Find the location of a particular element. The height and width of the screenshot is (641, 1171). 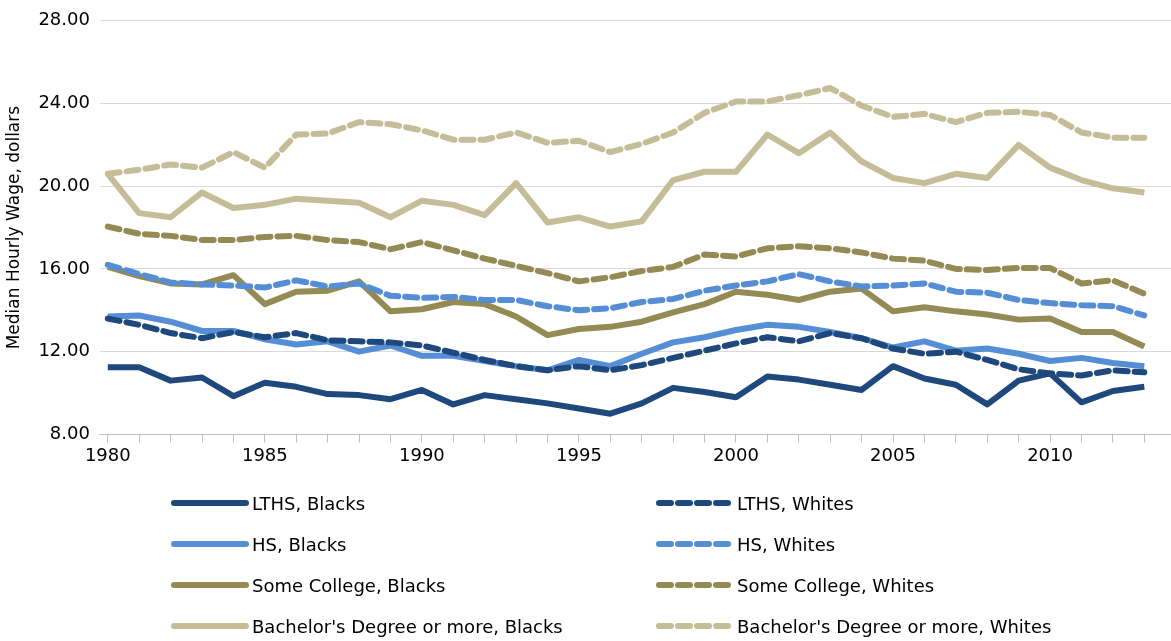

legend-label: LTHS, Whites is located at coordinates (795, 503).